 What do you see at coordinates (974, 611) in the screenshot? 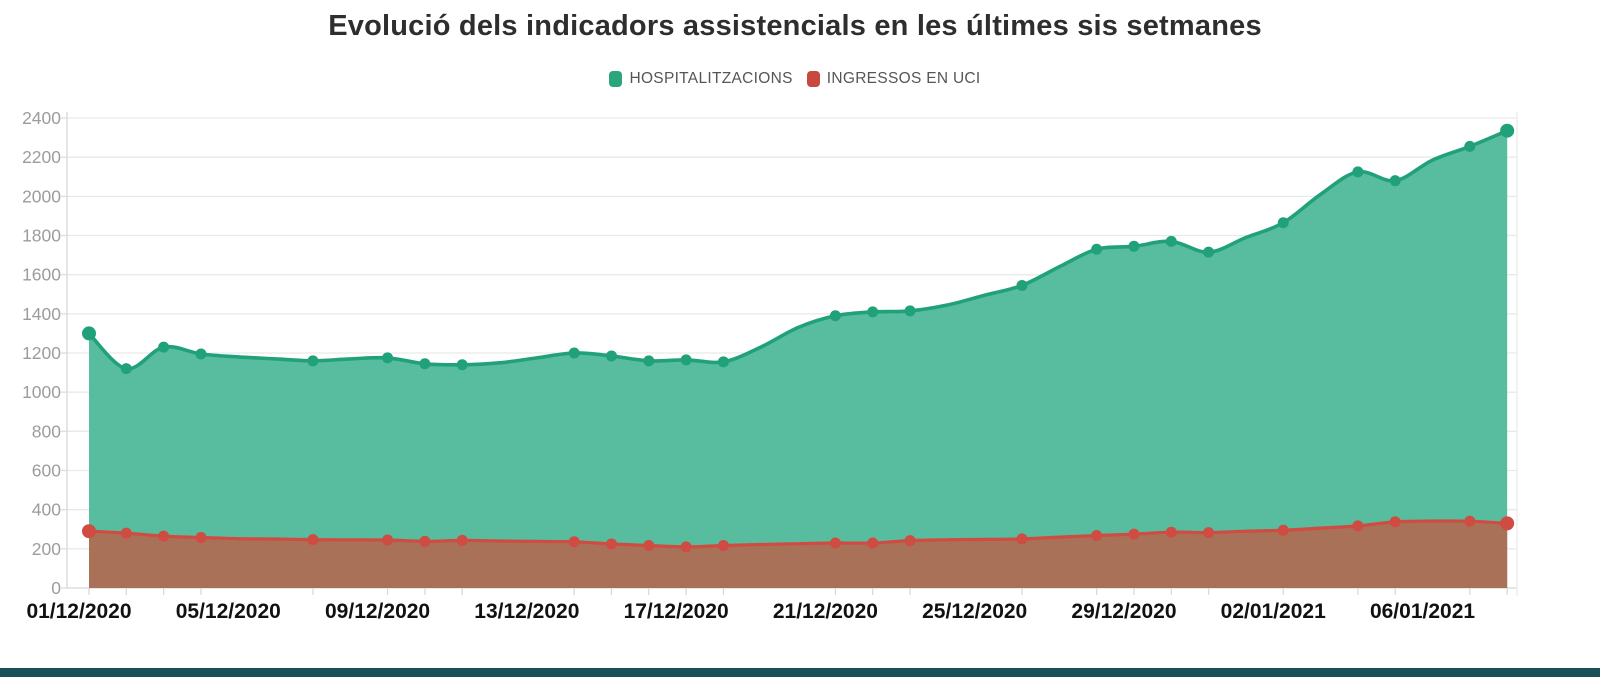
I see `x-axis-label: 25/12/2020` at bounding box center [974, 611].